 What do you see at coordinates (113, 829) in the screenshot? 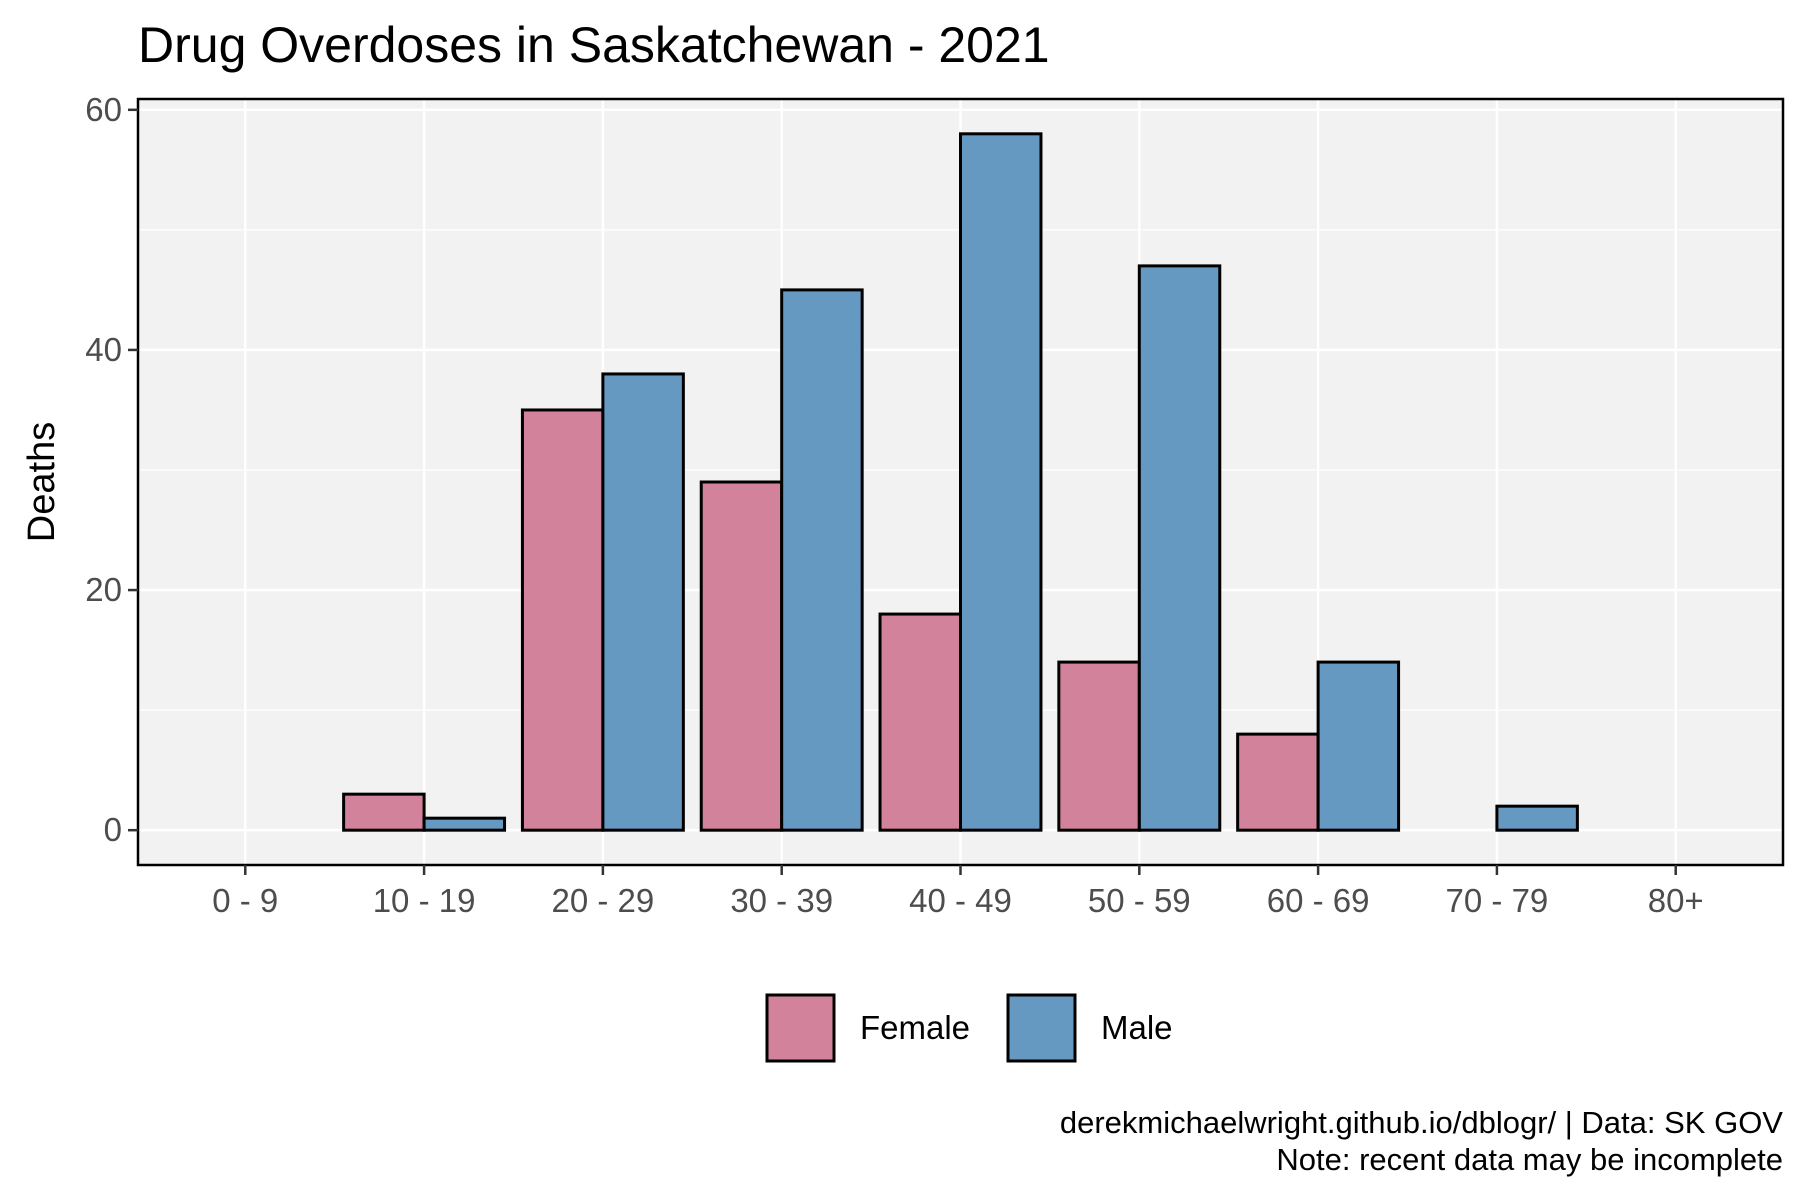
I see `y-tick-label: 0` at bounding box center [113, 829].